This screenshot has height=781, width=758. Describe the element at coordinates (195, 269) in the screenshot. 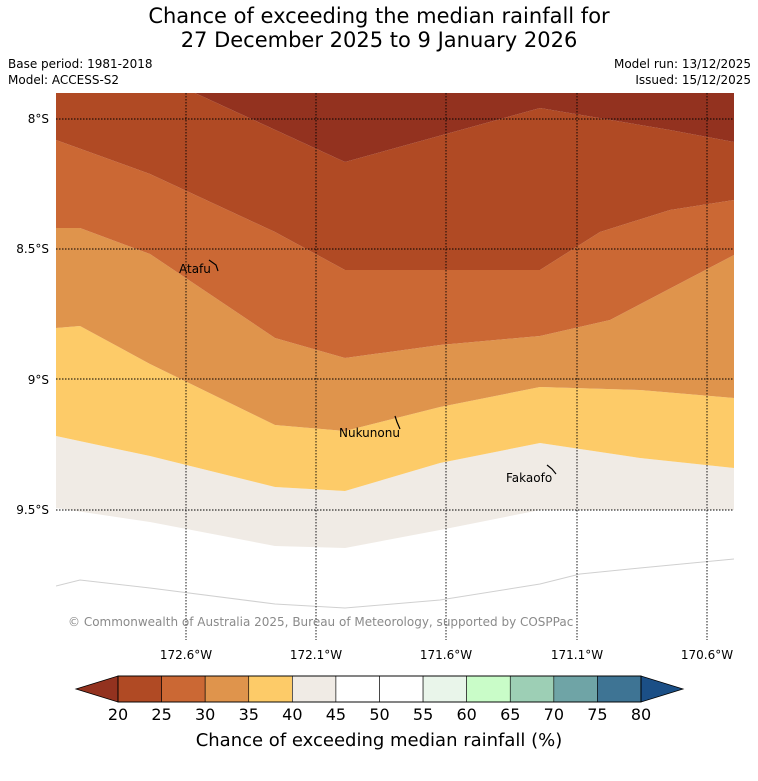

I see `place-label-atafu: Atafu` at that location.